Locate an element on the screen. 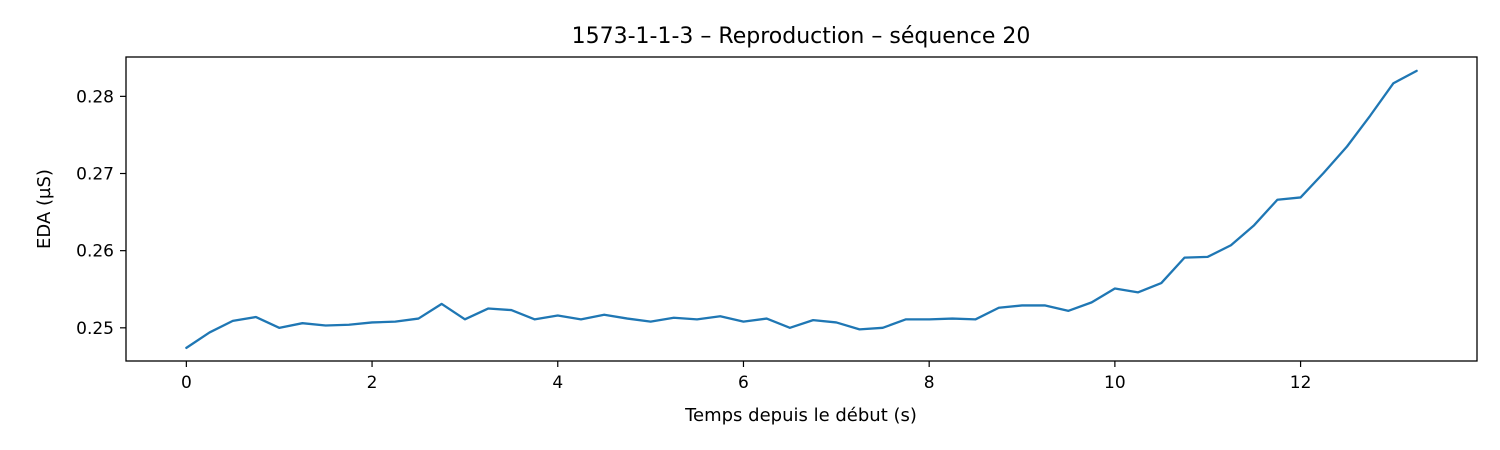 The image size is (1500, 450). x-axis-ticks: 0 2 4 6 8 10 12 is located at coordinates (746, 377).